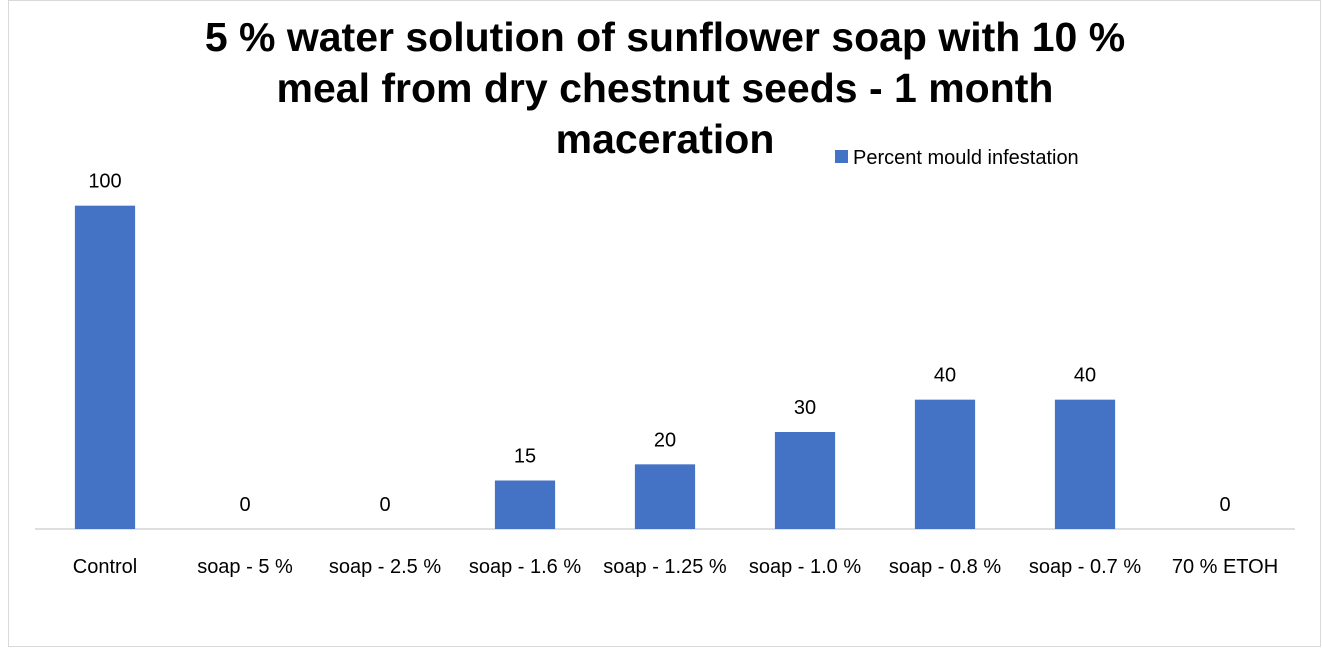  What do you see at coordinates (665, 567) in the screenshot?
I see `x-tick-label: soap - 1.25 %` at bounding box center [665, 567].